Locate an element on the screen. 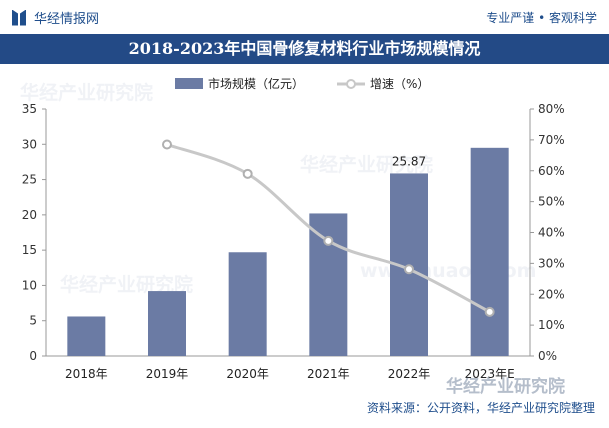 This screenshot has height=428, width=609. x-tick-label: 2018年 is located at coordinates (86, 374).